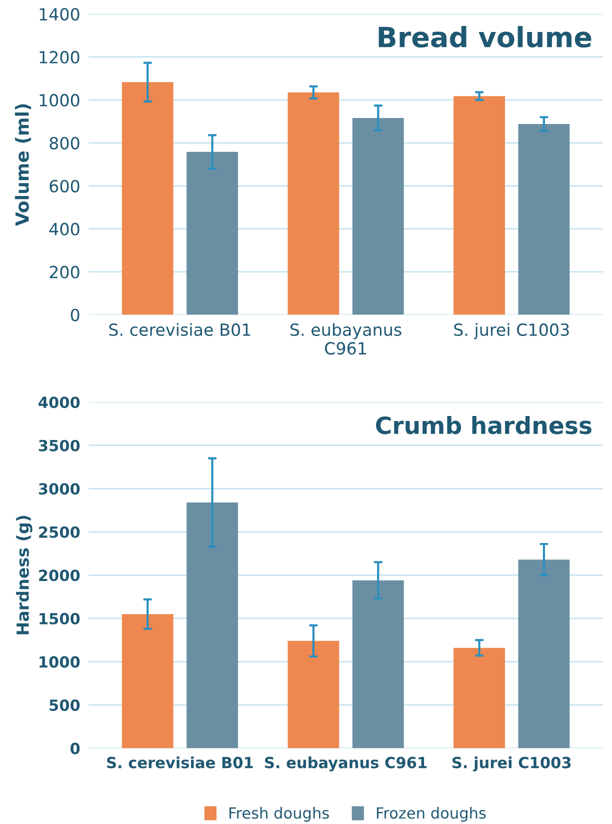 Image resolution: width=612 pixels, height=824 pixels. Describe the element at coordinates (60, 14) in the screenshot. I see `y-tick-label: 1400` at that location.